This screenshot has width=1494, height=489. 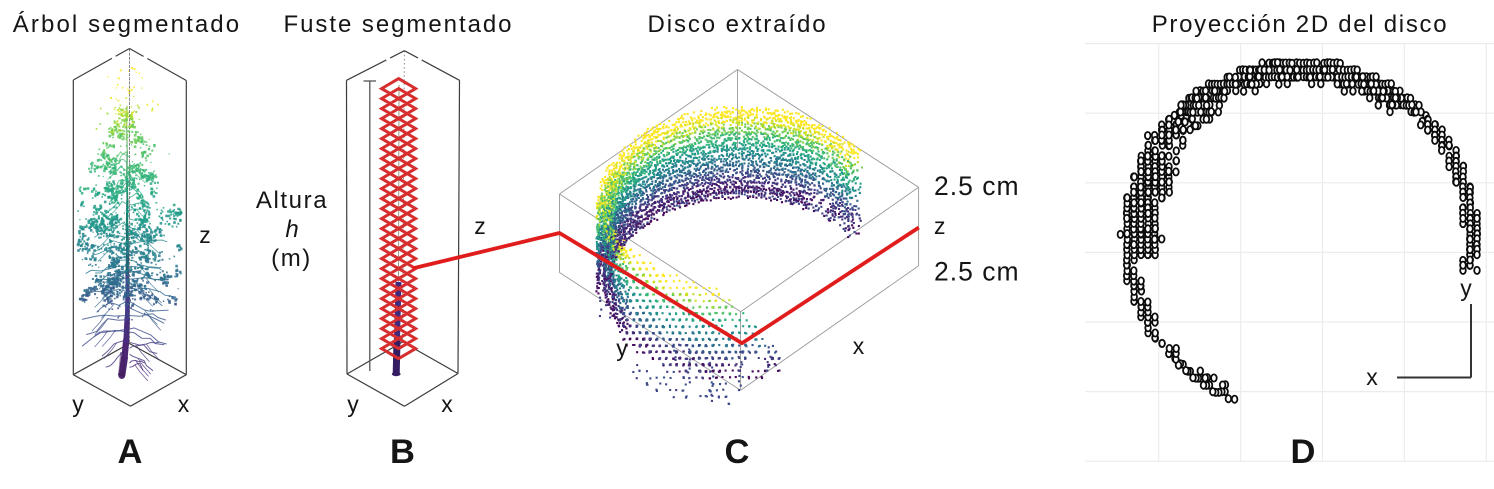 I want to click on svg-text: A, so click(x=130, y=452).